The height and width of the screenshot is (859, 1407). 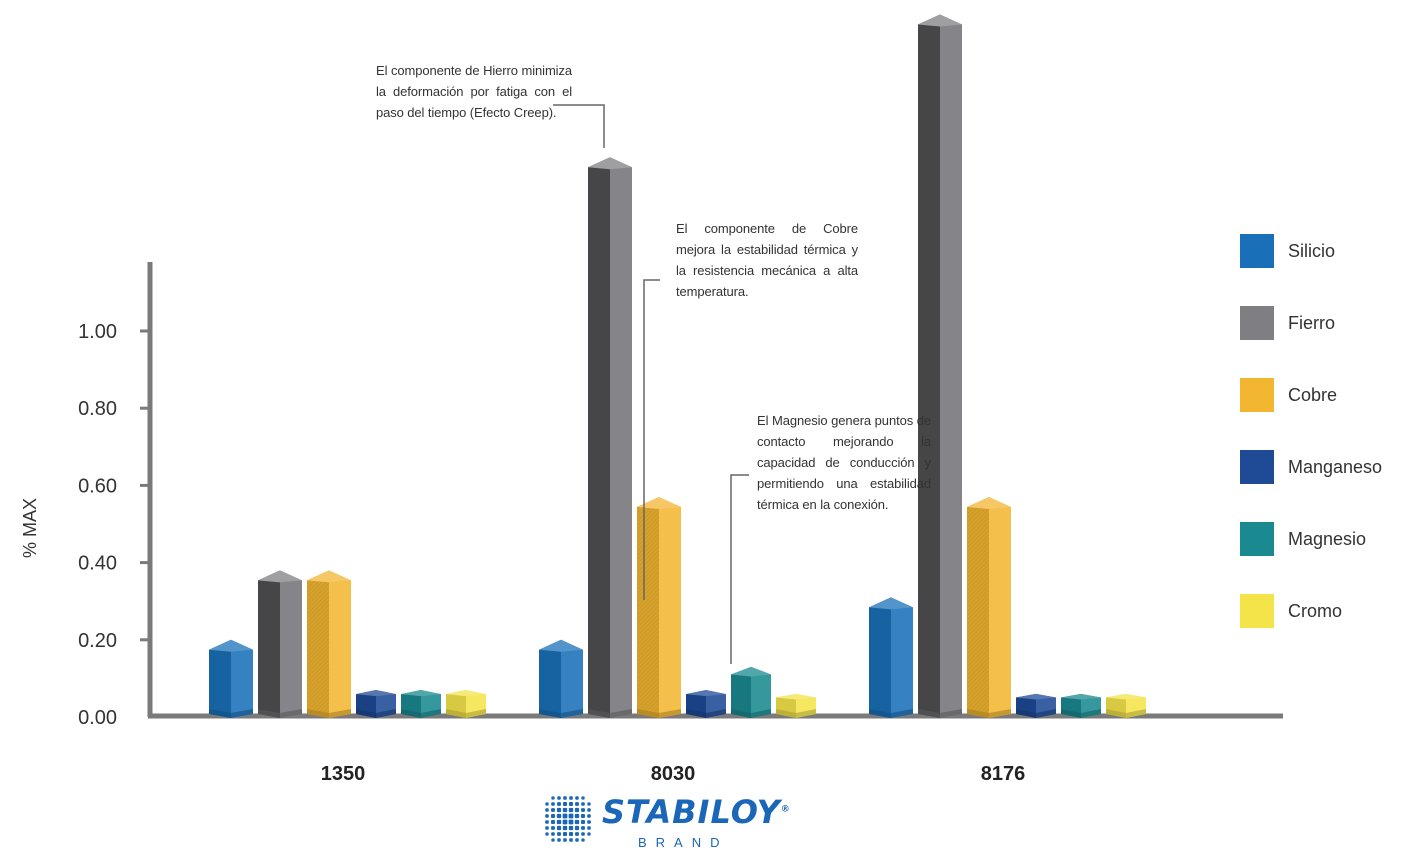 What do you see at coordinates (97, 486) in the screenshot?
I see `y-tick-label: 0.60` at bounding box center [97, 486].